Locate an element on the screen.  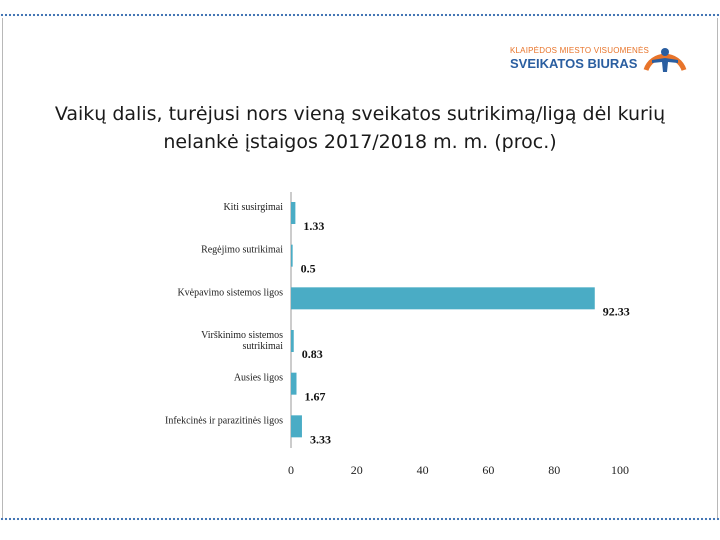
chart-title-line2: nelankė įstaigos 2017/2018 m. m. (proc.) is located at coordinates (360, 142).